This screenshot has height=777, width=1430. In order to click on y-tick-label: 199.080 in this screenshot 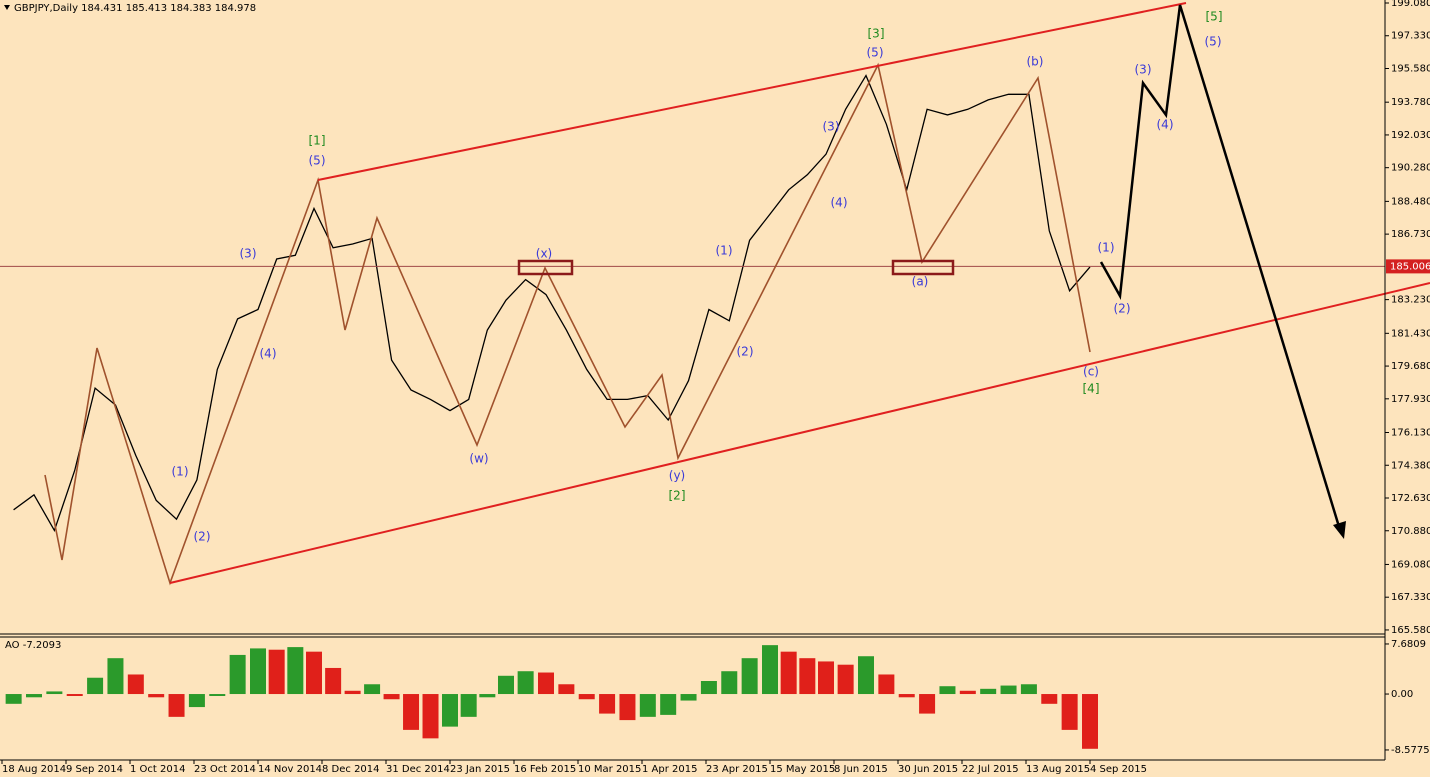, I will do `click(1410, 4)`.